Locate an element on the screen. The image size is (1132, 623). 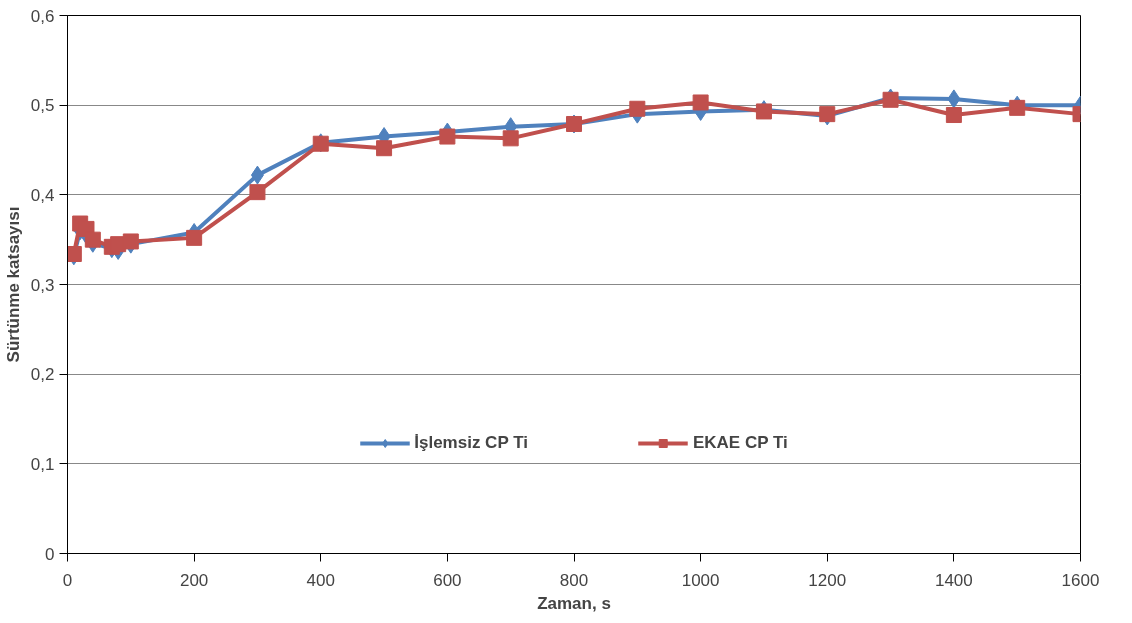
x-tick-label: 1200 is located at coordinates (827, 580).